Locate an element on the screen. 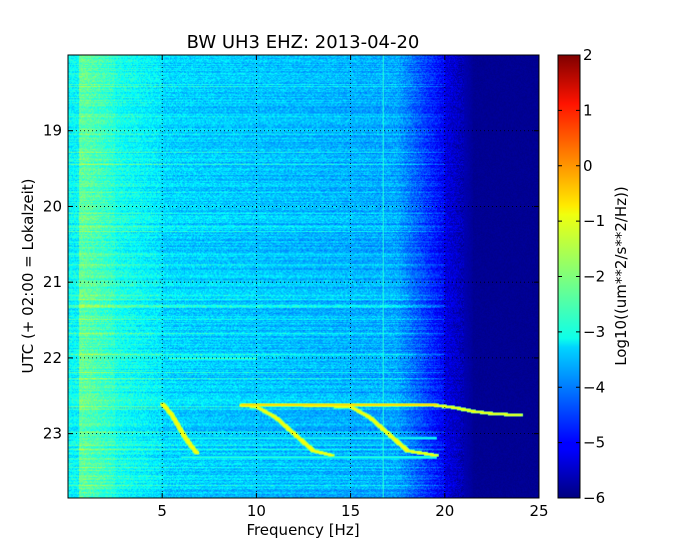 The image size is (673, 554). colorbar-tick-label: −4 is located at coordinates (594, 387).